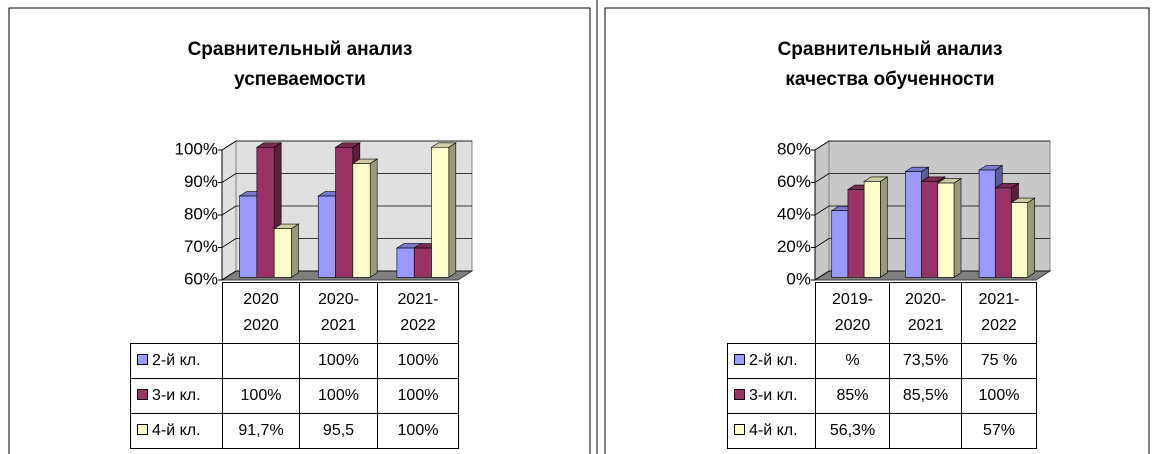 The height and width of the screenshot is (454, 1152). Describe the element at coordinates (925, 396) in the screenshot. I see `table-cell: 85,5%` at that location.